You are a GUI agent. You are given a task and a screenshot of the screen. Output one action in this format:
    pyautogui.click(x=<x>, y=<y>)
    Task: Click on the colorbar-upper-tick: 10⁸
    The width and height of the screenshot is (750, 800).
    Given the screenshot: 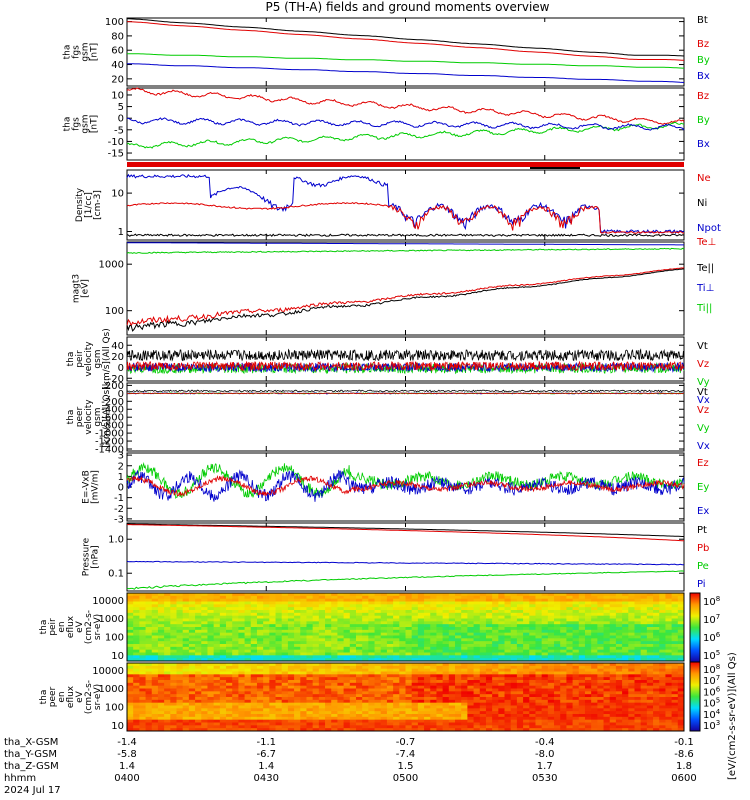 What is the action you would take?
    pyautogui.click(x=711, y=601)
    